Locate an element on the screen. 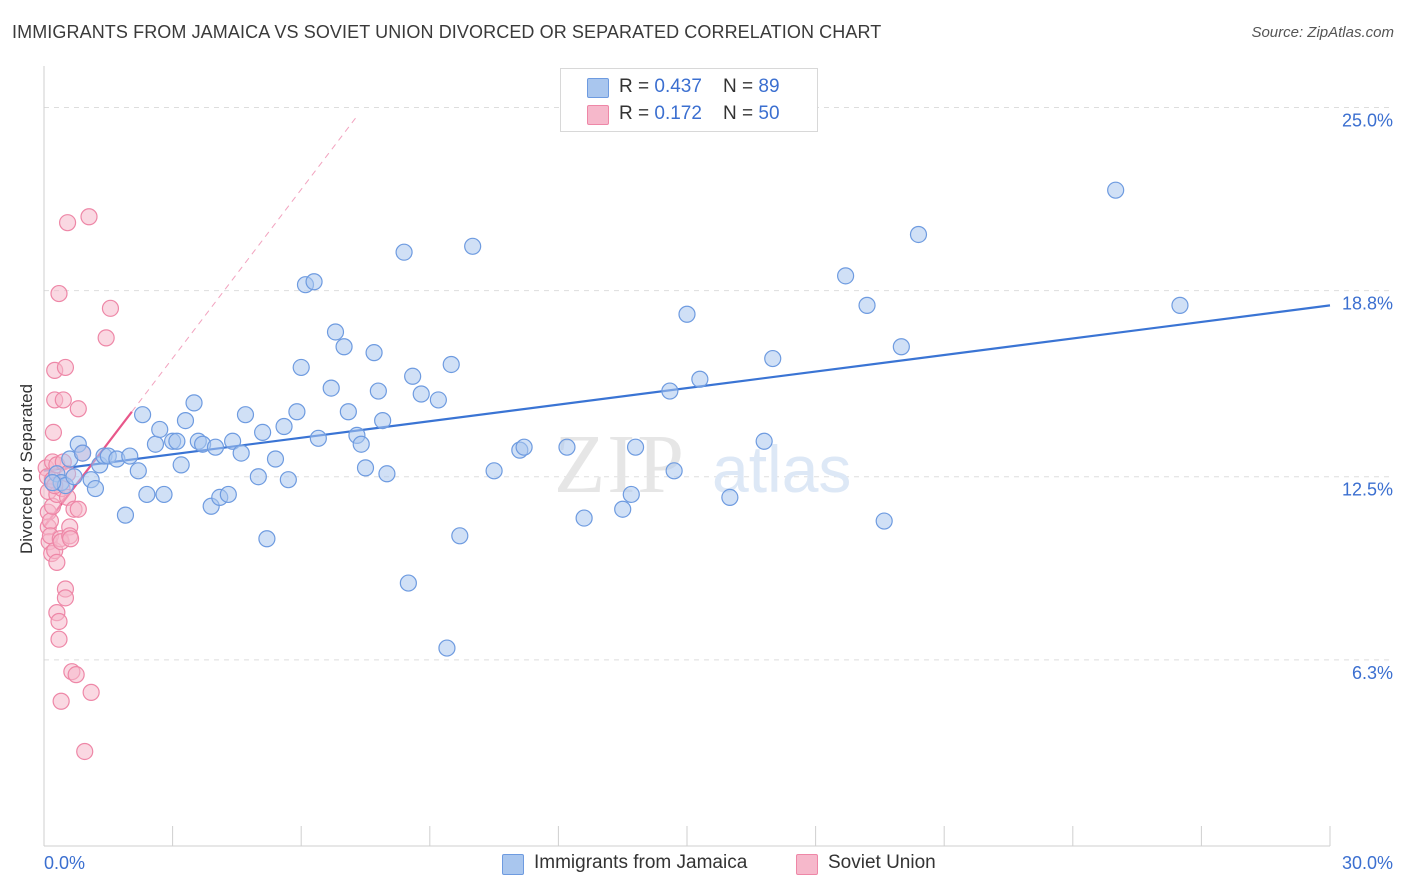 The image size is (1406, 892). legend-r-value: 0.437 is located at coordinates (678, 86).